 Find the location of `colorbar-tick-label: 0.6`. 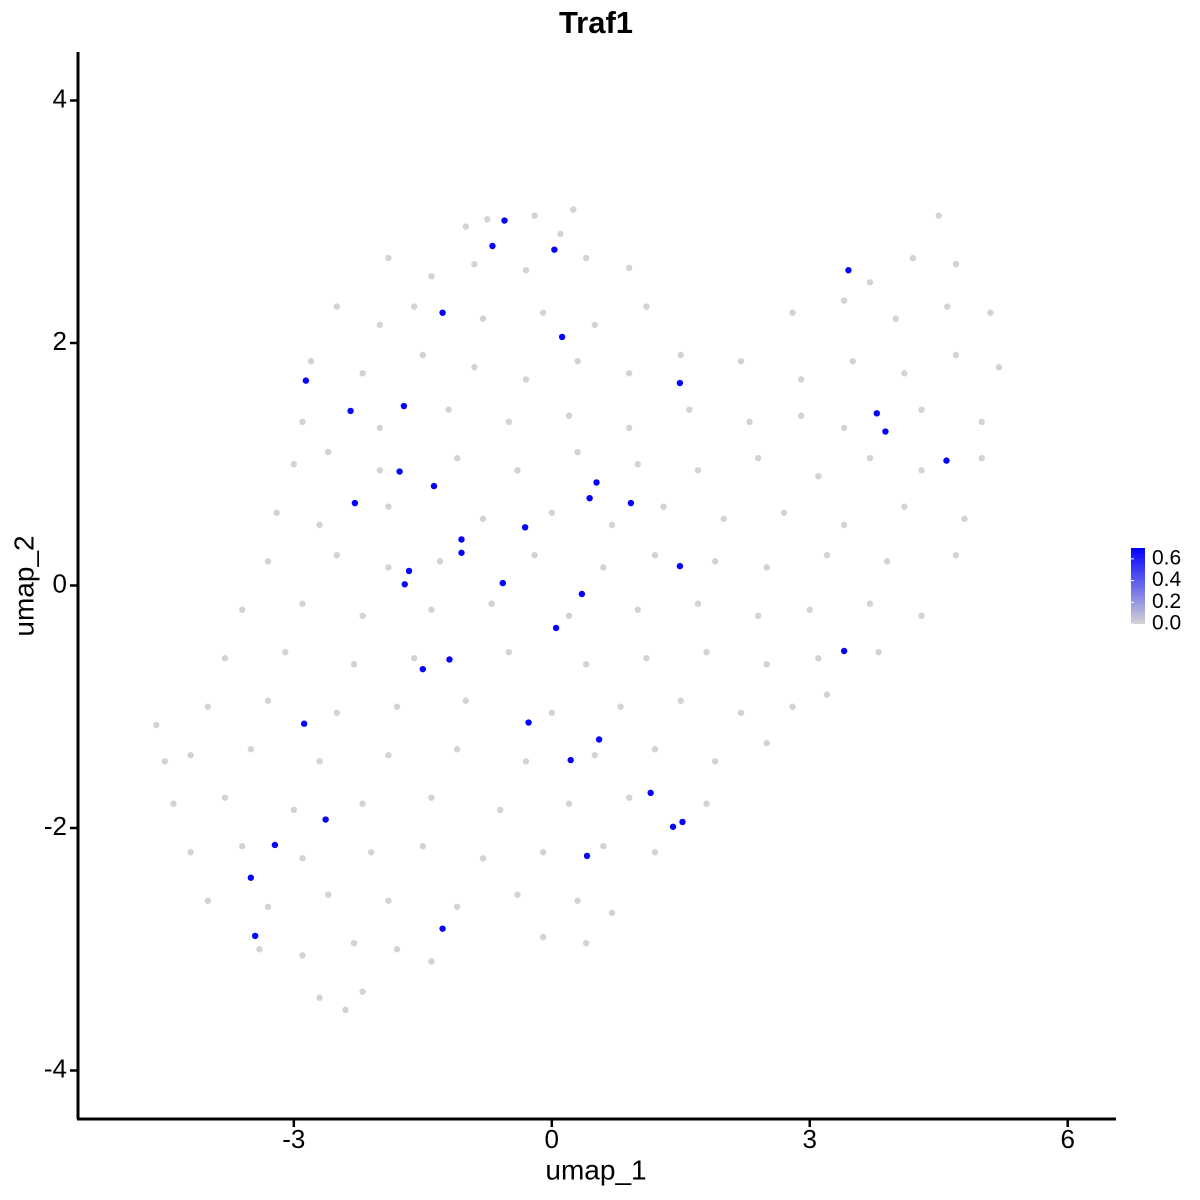

colorbar-tick-label: 0.6 is located at coordinates (1166, 557).